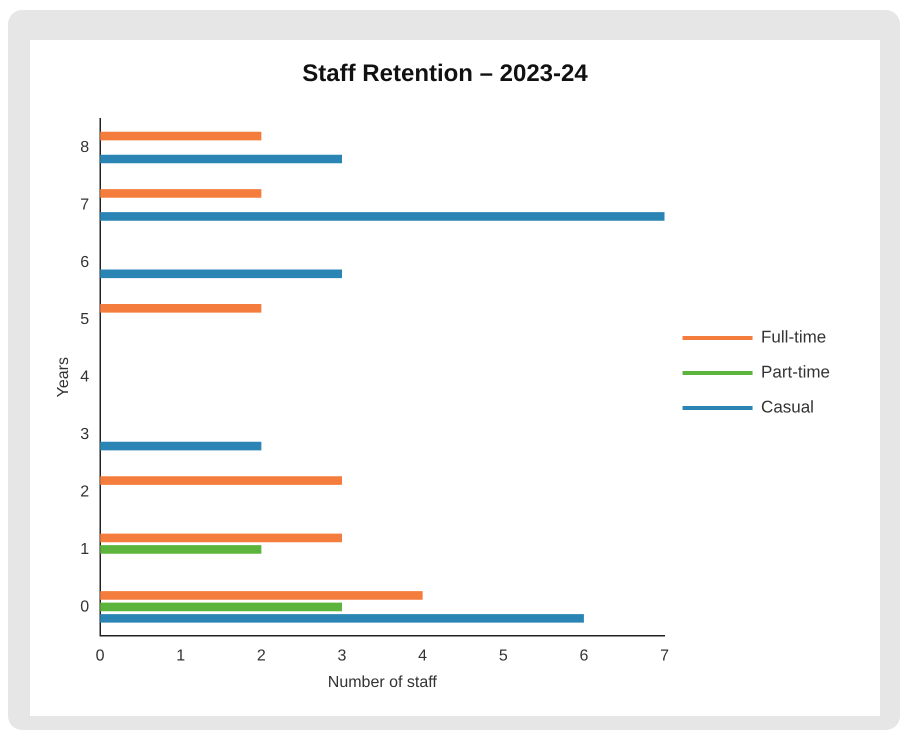  Describe the element at coordinates (85, 147) in the screenshot. I see `y-tick-label: 8` at that location.